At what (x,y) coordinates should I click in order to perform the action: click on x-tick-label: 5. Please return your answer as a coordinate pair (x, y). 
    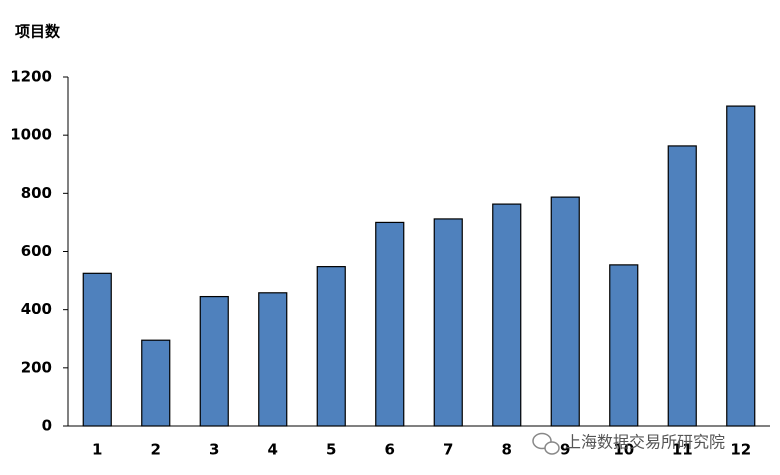
    Looking at the image, I should click on (331, 450).